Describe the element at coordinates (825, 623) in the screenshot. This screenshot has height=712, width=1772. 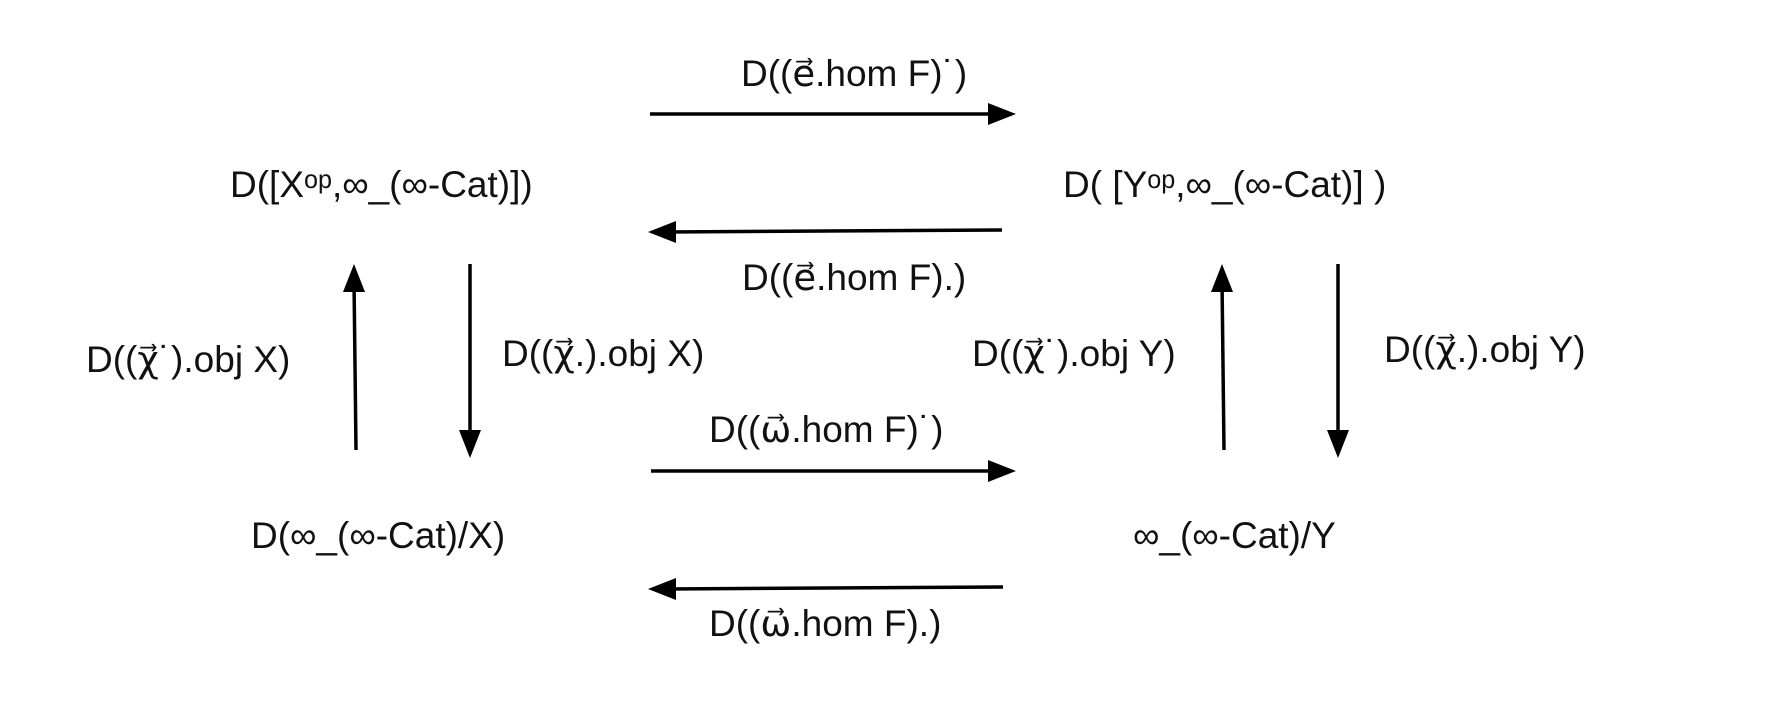
I see `label-bottom-backward: D((ω⃗.hom F).)` at that location.